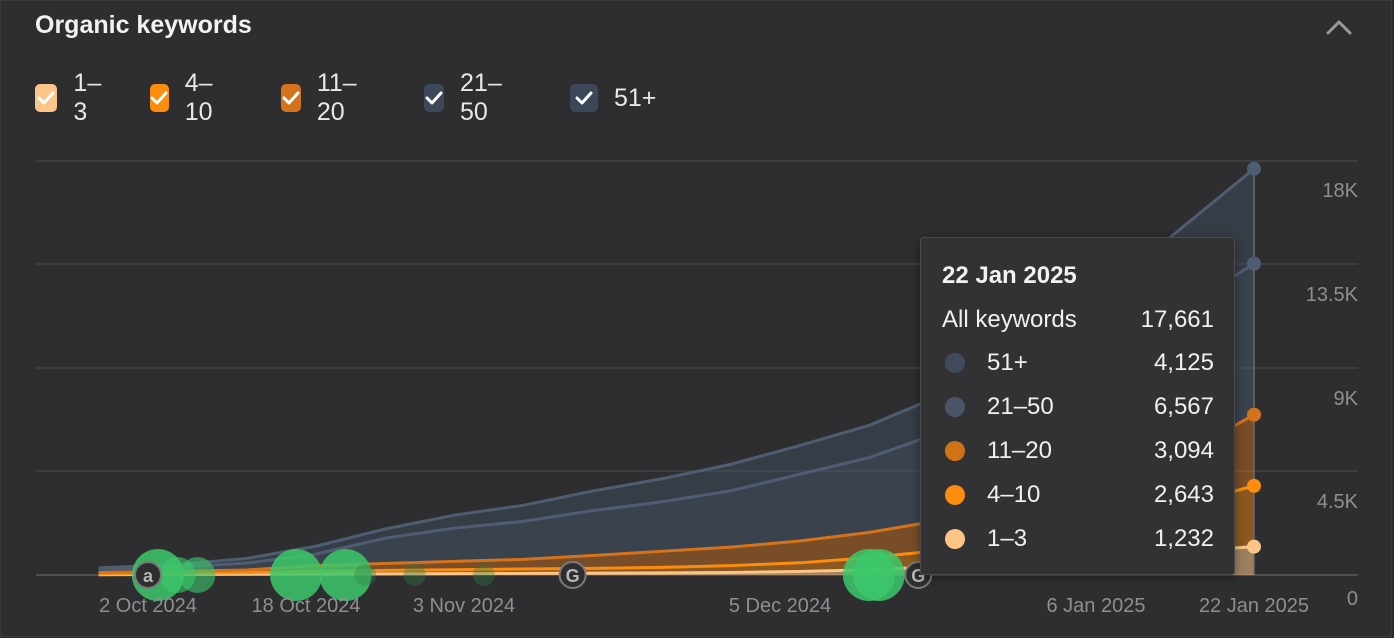 This screenshot has height=638, width=1394. Describe the element at coordinates (1254, 485) in the screenshot. I see `point-4–10` at that location.